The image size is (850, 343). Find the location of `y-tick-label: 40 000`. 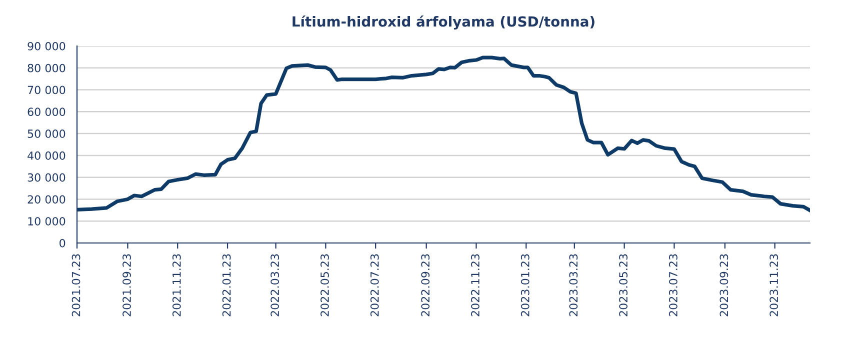

y-tick-label: 40 000 is located at coordinates (47, 155).